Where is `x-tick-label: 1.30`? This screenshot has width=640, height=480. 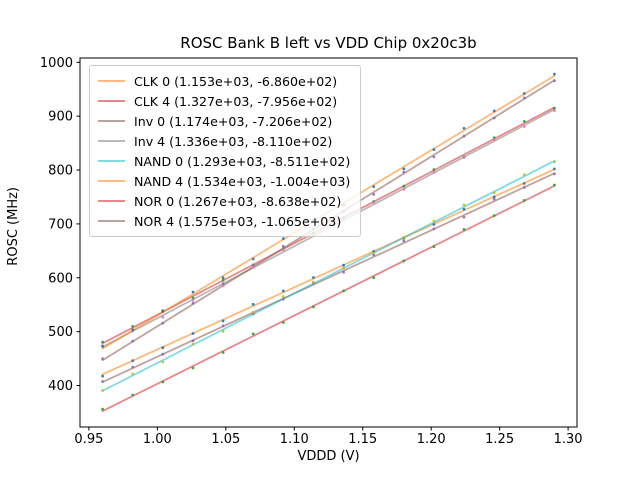
x-tick-label: 1.30 is located at coordinates (568, 439).